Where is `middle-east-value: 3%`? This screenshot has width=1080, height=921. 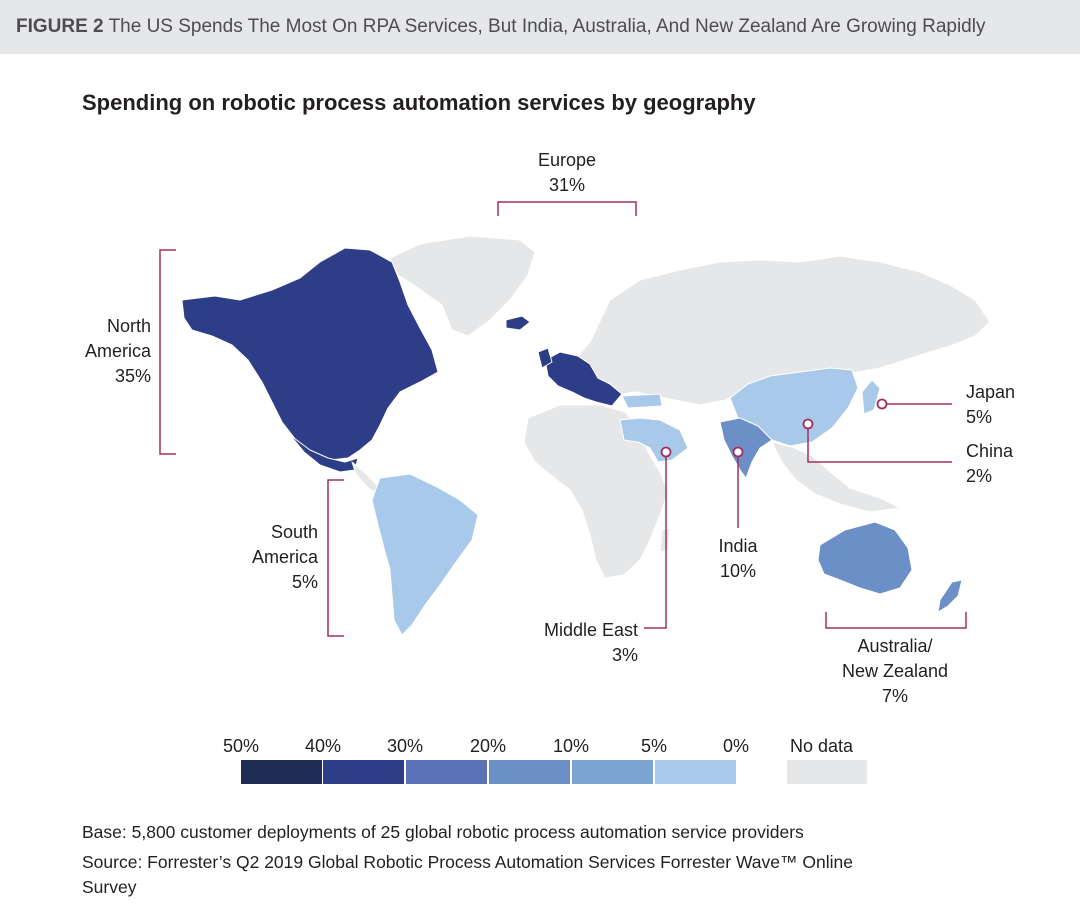 middle-east-value: 3% is located at coordinates (624, 655).